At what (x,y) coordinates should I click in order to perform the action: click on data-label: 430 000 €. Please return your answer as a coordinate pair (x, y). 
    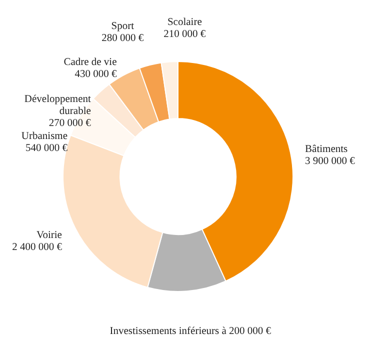
    Looking at the image, I should click on (96, 74).